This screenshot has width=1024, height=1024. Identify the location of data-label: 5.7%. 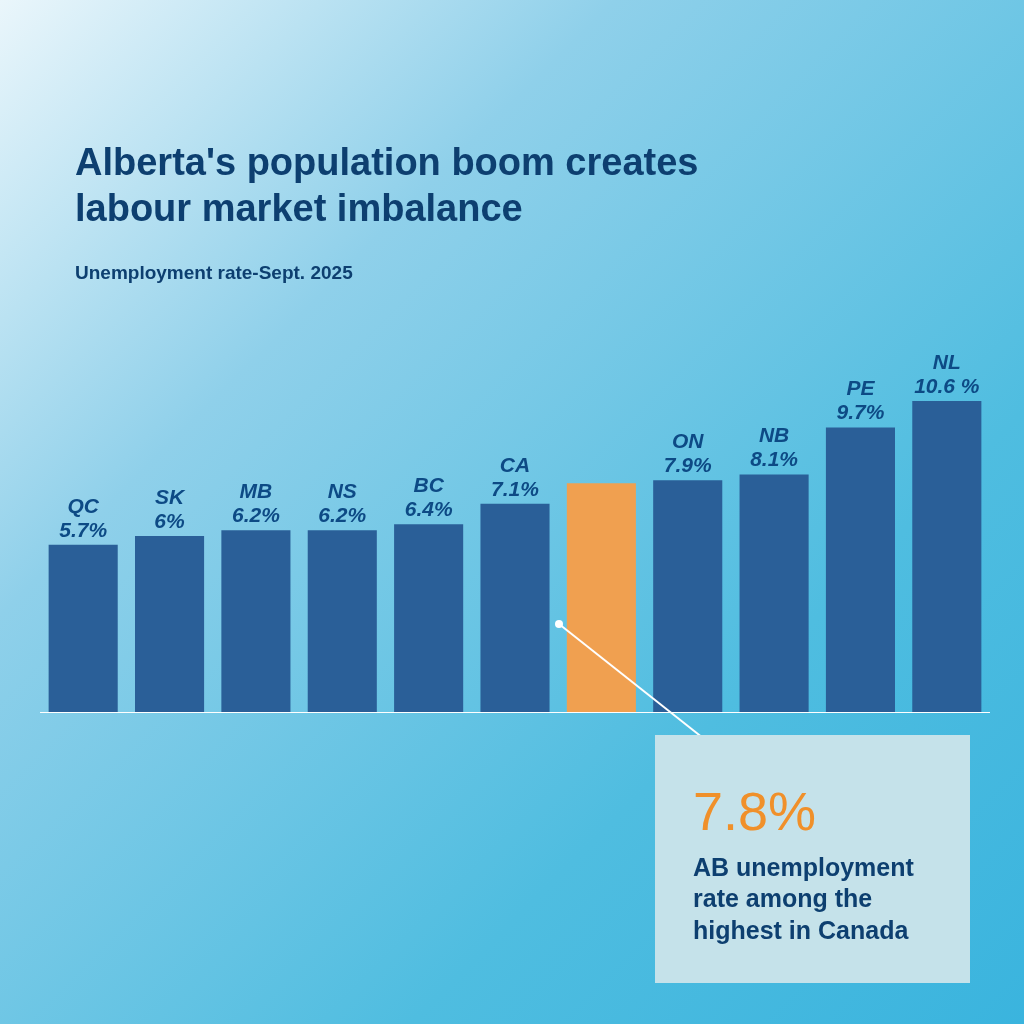
(83, 529).